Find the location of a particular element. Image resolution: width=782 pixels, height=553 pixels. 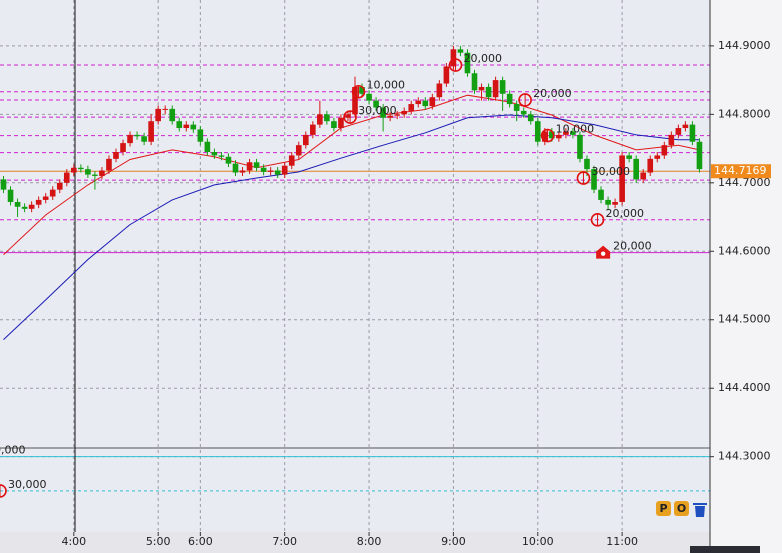

toolbar-button-label: O is located at coordinates (681, 508).